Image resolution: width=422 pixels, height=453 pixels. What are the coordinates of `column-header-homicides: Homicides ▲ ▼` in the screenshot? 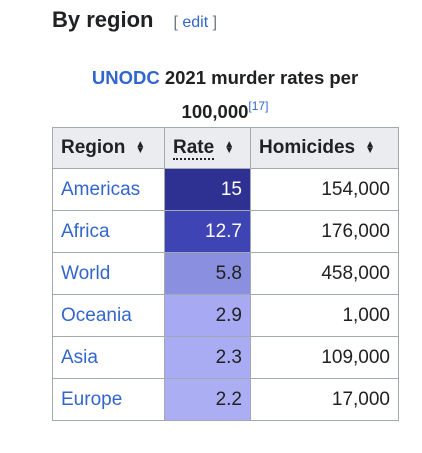 It's located at (324, 148).